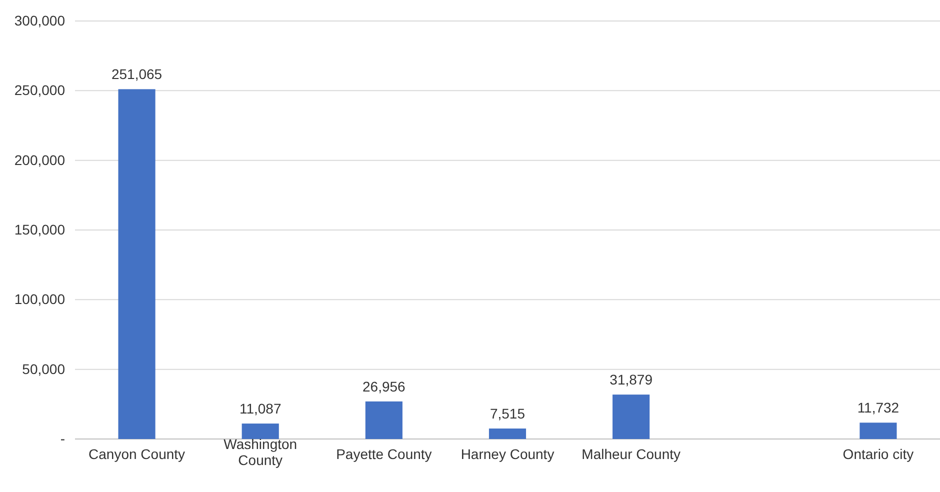  I want to click on y-tick-label: -, so click(63, 438).